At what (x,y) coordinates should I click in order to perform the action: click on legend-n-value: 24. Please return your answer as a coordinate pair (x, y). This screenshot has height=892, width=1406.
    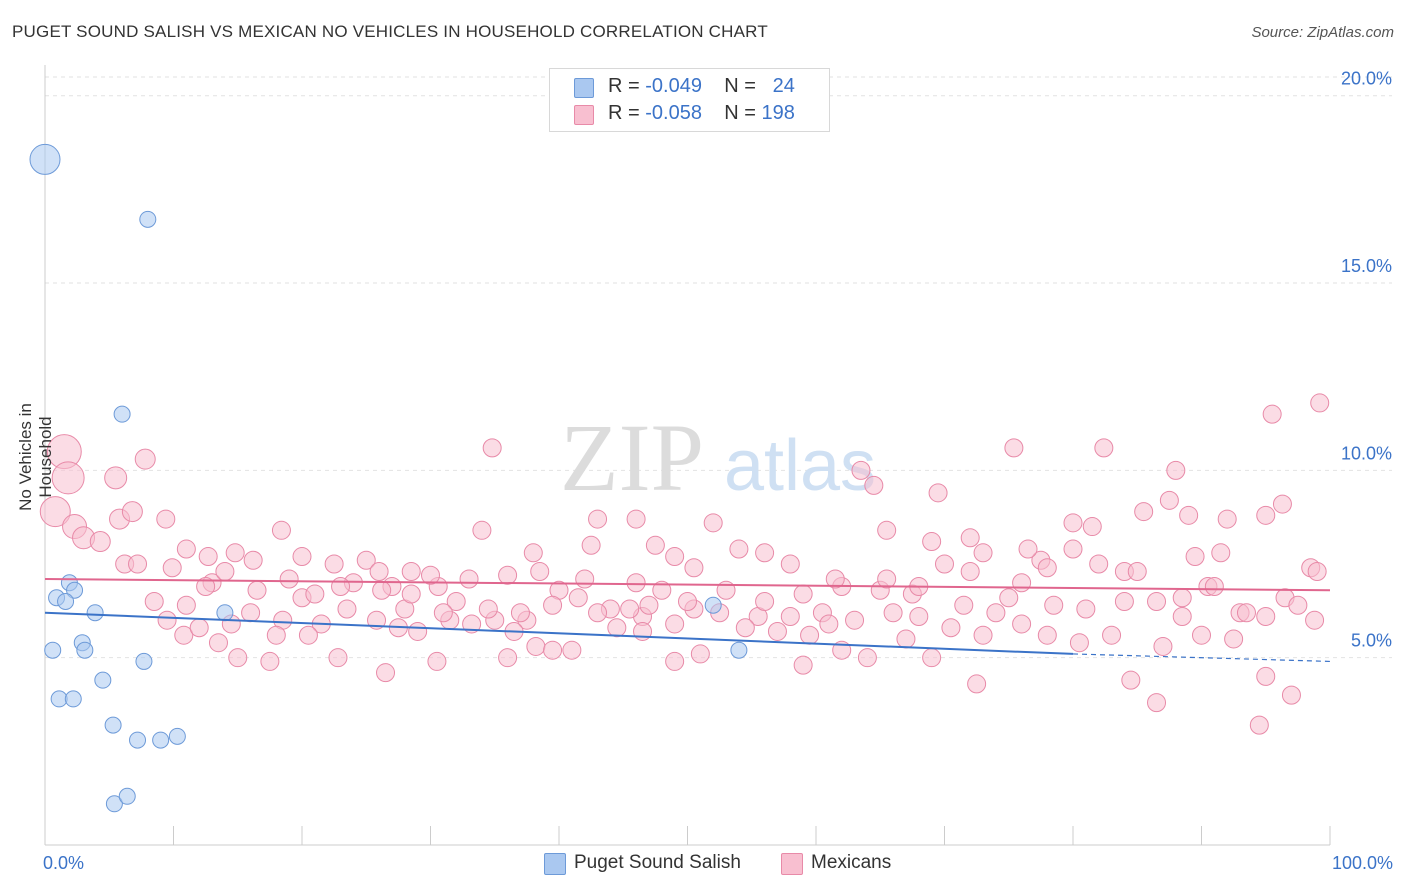
    Looking at the image, I should click on (783, 86).